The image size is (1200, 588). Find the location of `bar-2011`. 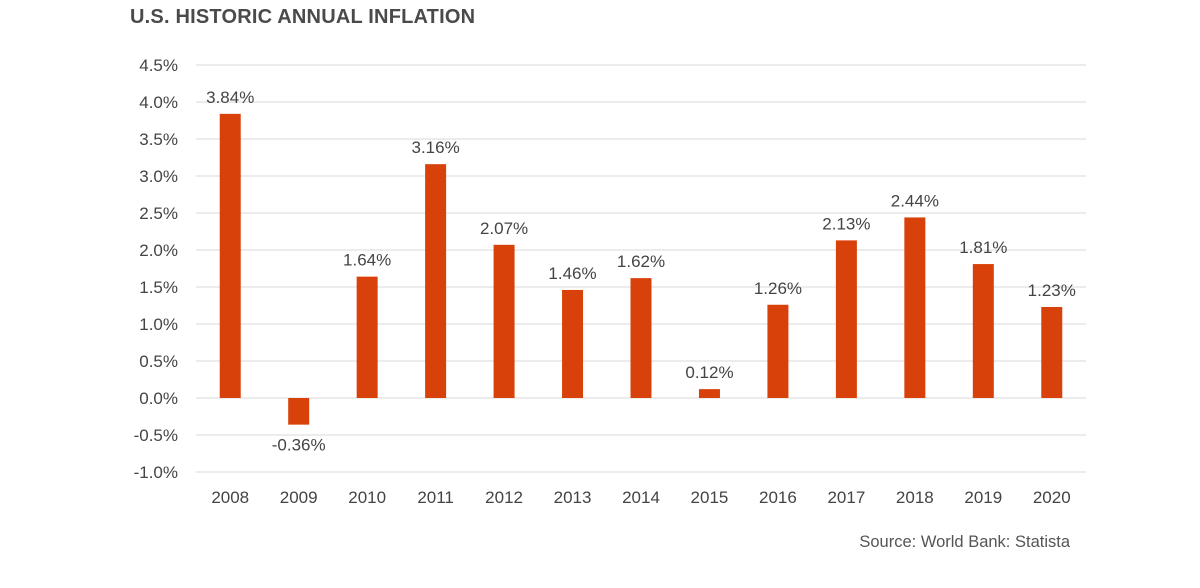

bar-2011 is located at coordinates (436, 281).